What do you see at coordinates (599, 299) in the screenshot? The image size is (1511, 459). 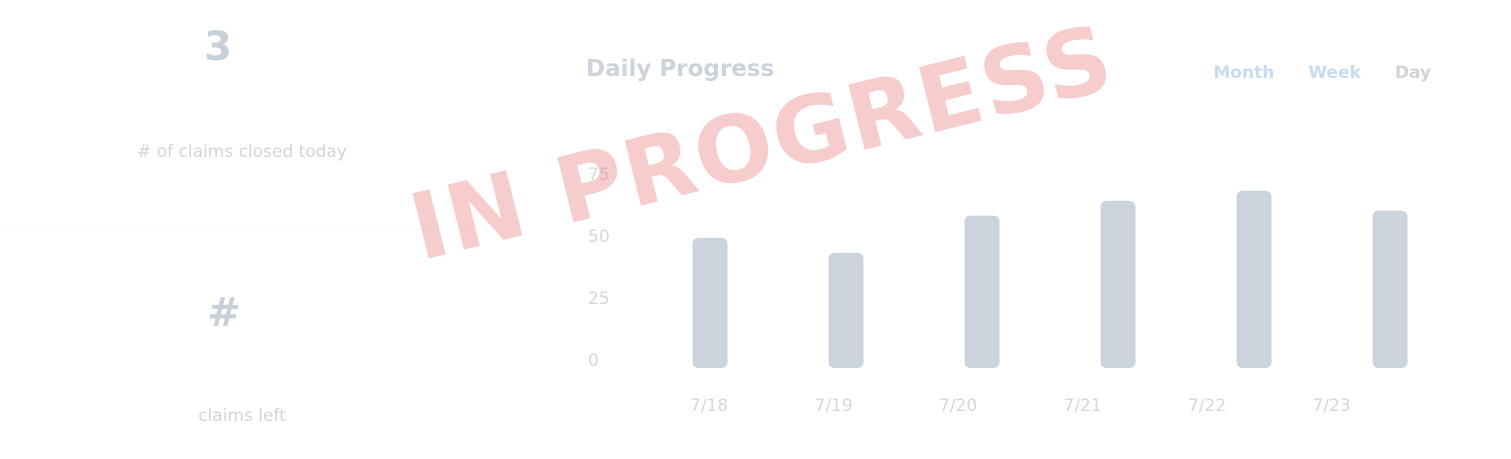 I see `y-tick-label: 25` at bounding box center [599, 299].